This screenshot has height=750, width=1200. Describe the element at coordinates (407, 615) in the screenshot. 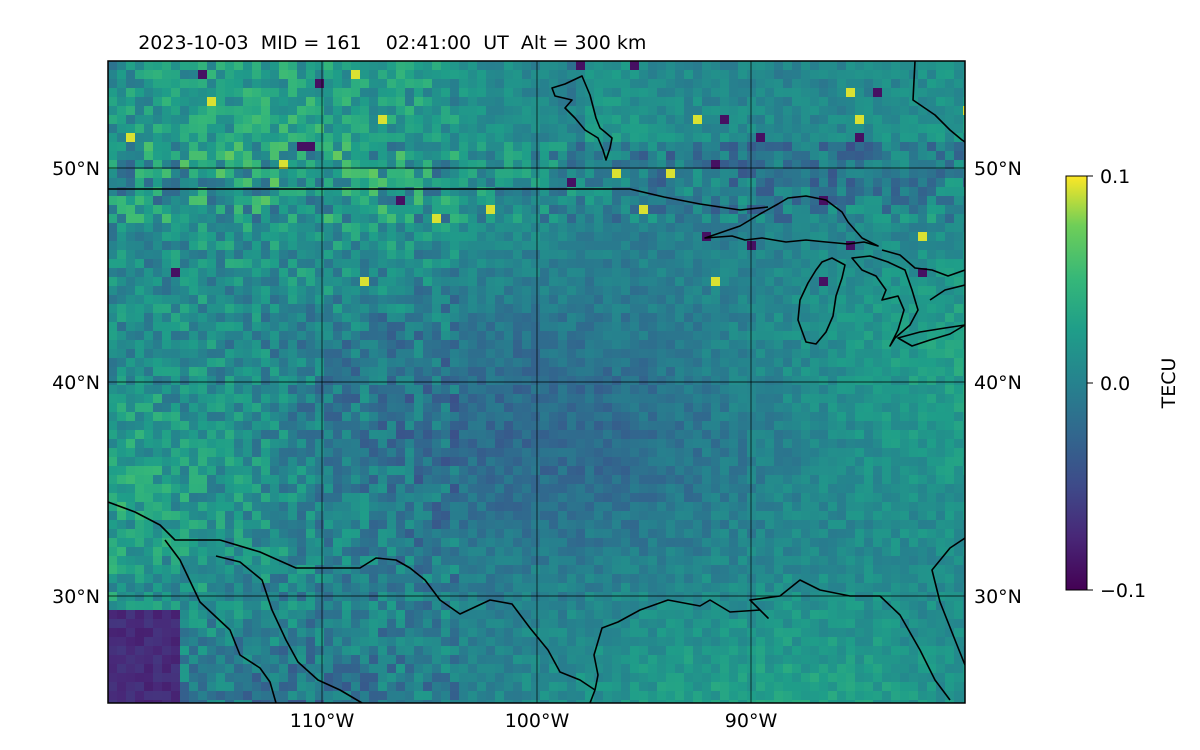

I see `us-mexico-border` at that location.